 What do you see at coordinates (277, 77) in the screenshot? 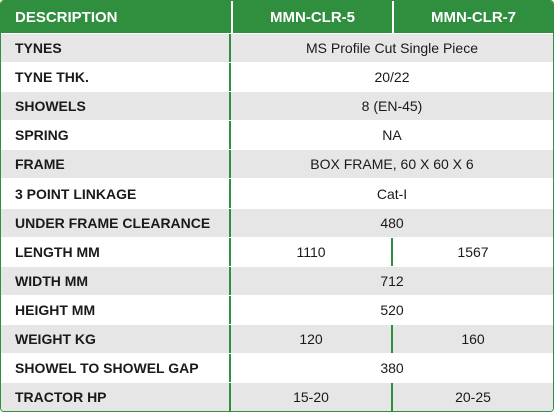
I see `table-row: TYNE THK. 20/22` at bounding box center [277, 77].